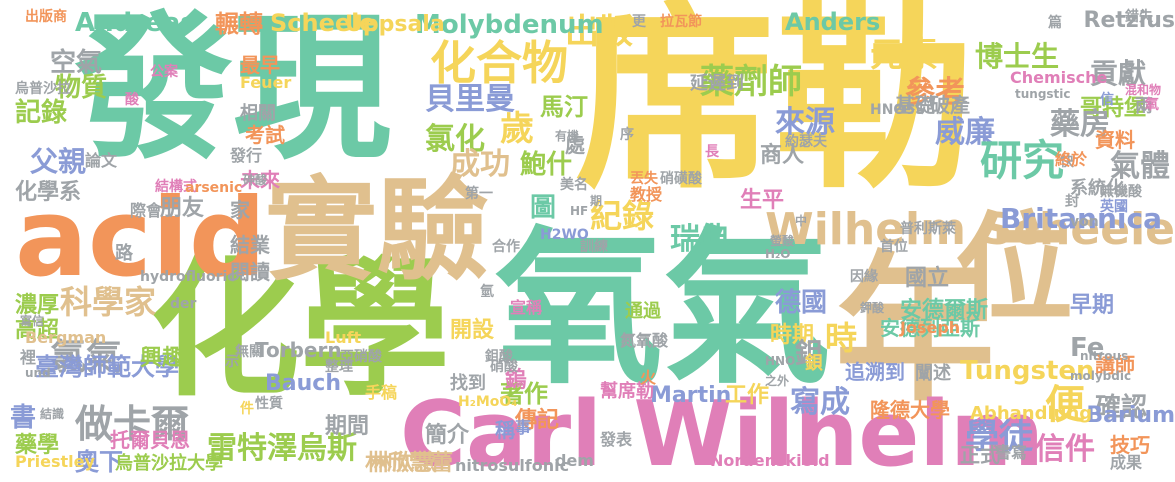  I want to click on cloud-word: 化學, so click(300, 330).